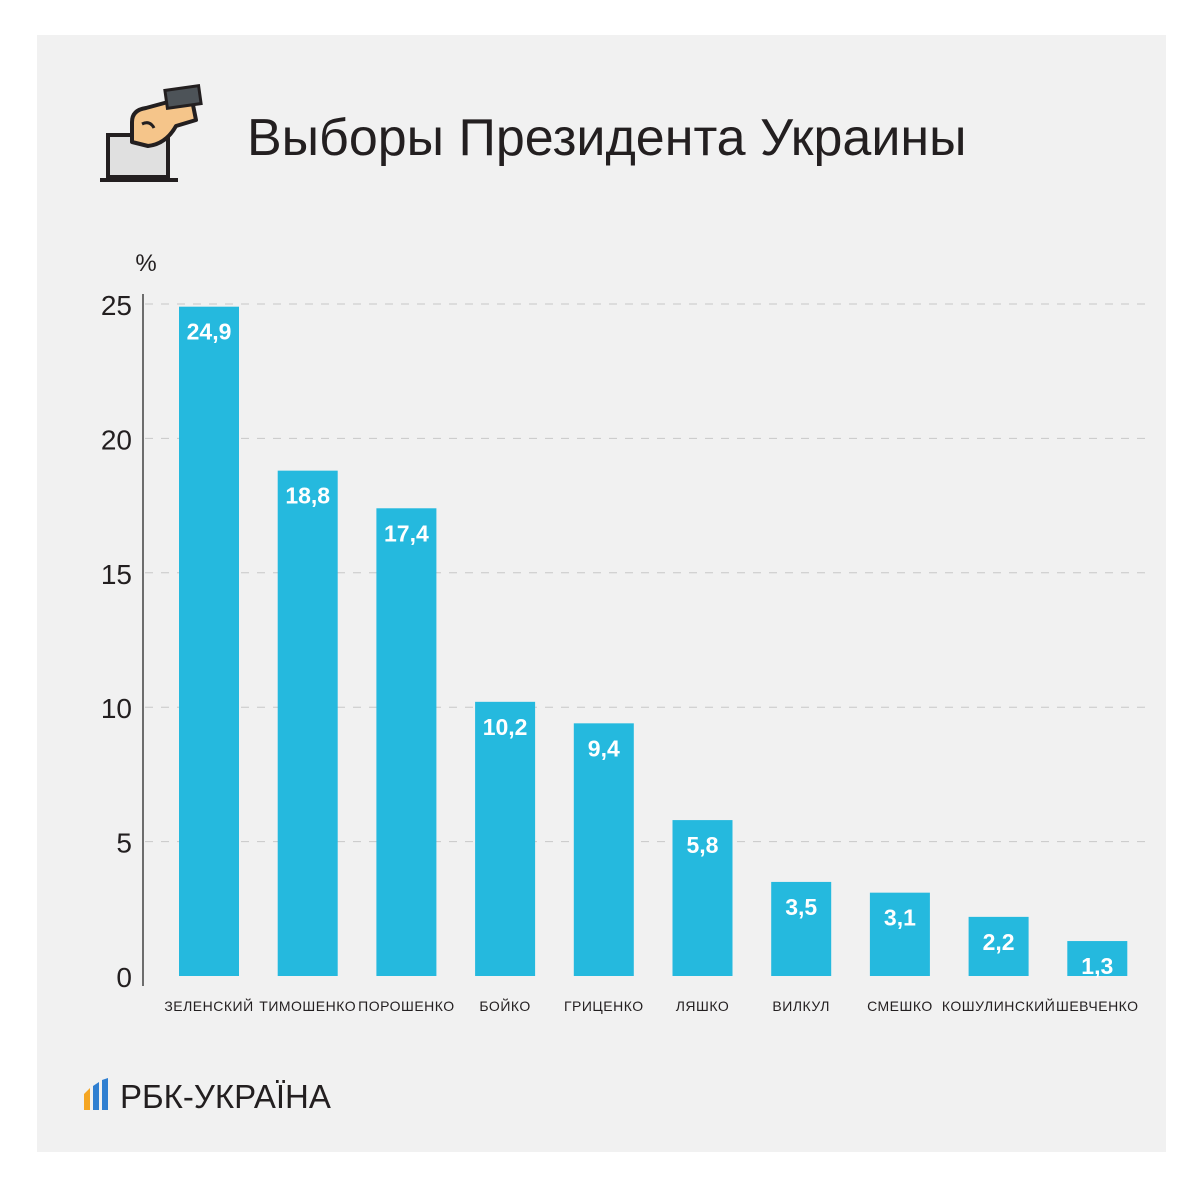  What do you see at coordinates (145, 263) in the screenshot?
I see `y-axis-label: %` at bounding box center [145, 263].